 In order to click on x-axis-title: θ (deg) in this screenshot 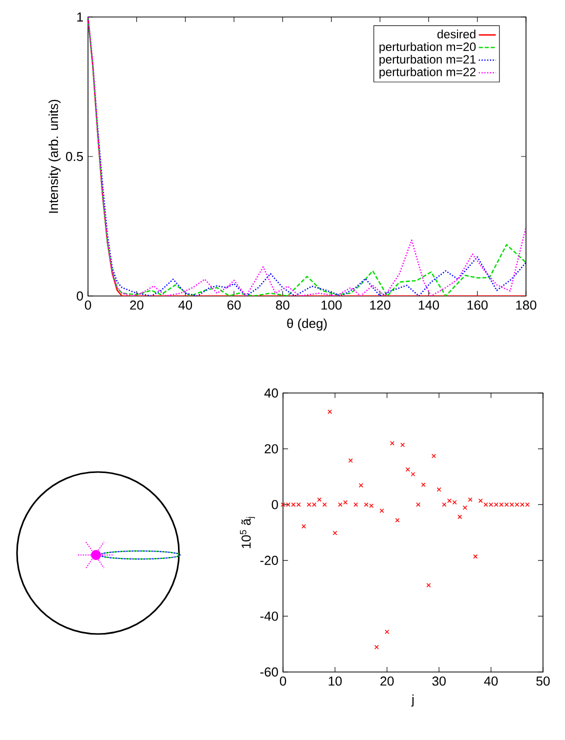, I will do `click(307, 324)`.